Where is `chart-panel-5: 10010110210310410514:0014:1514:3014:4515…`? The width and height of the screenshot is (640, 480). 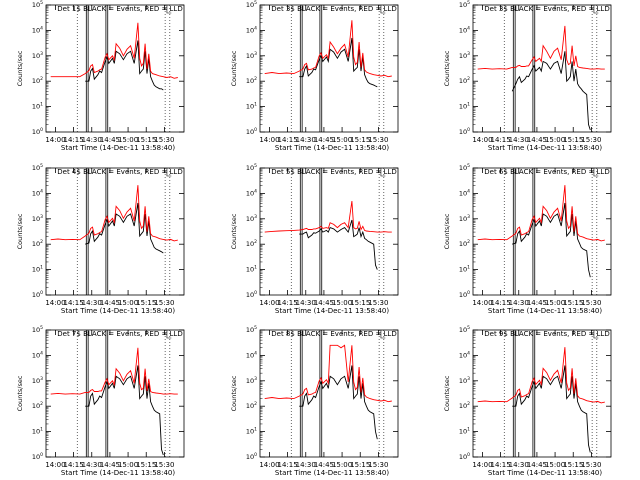
chart-panel-5: 10010110210310410514:0014:1514:3014:4515… is located at coordinates (314, 239).